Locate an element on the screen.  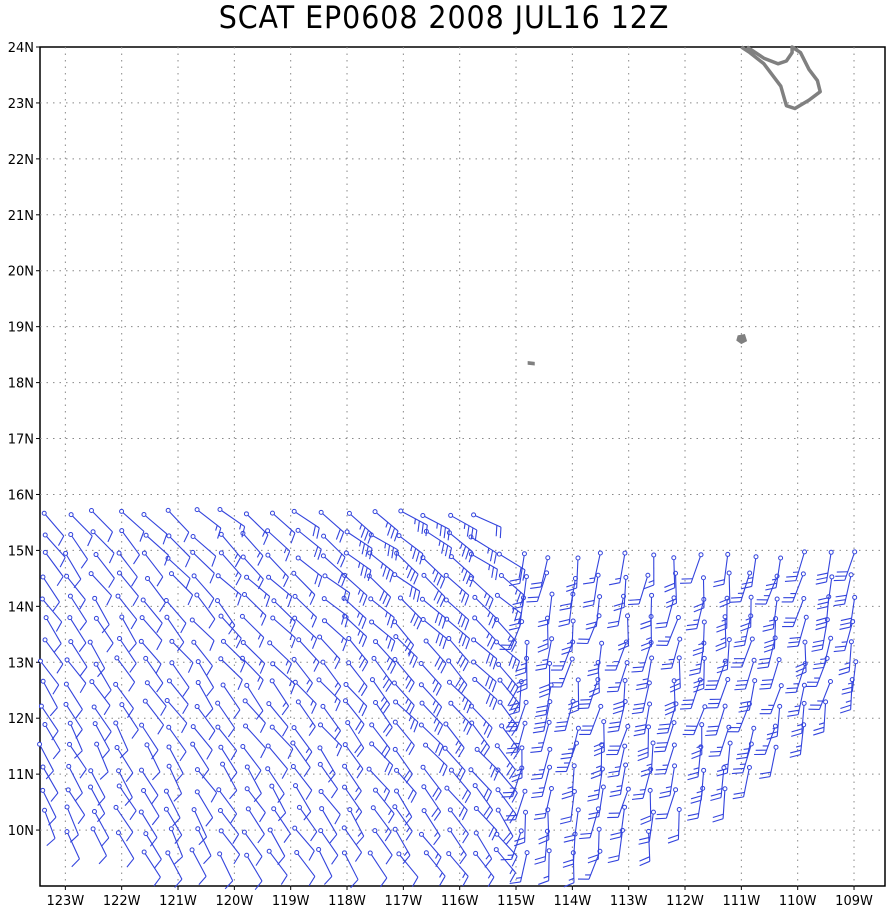
lat-tick-label: 14N is located at coordinates (21, 607).